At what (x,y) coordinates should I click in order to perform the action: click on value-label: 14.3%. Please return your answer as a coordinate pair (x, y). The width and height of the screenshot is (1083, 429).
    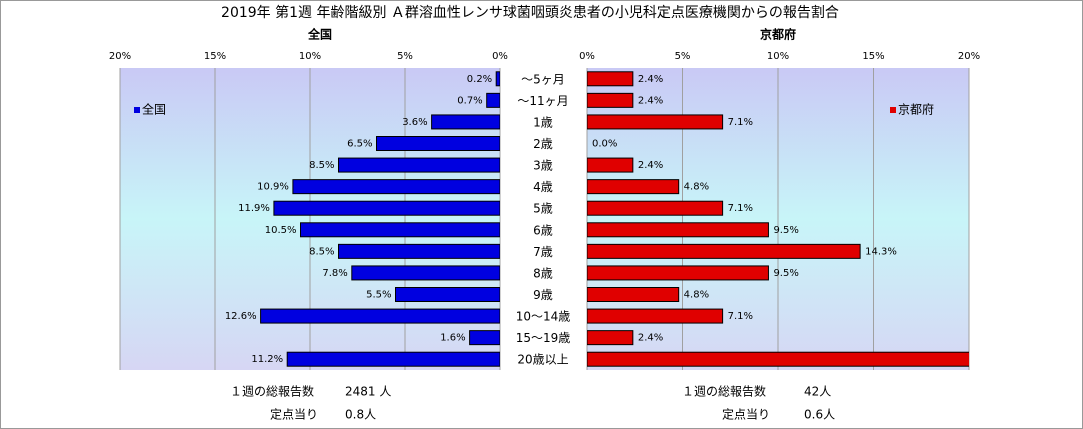
    Looking at the image, I should click on (881, 251).